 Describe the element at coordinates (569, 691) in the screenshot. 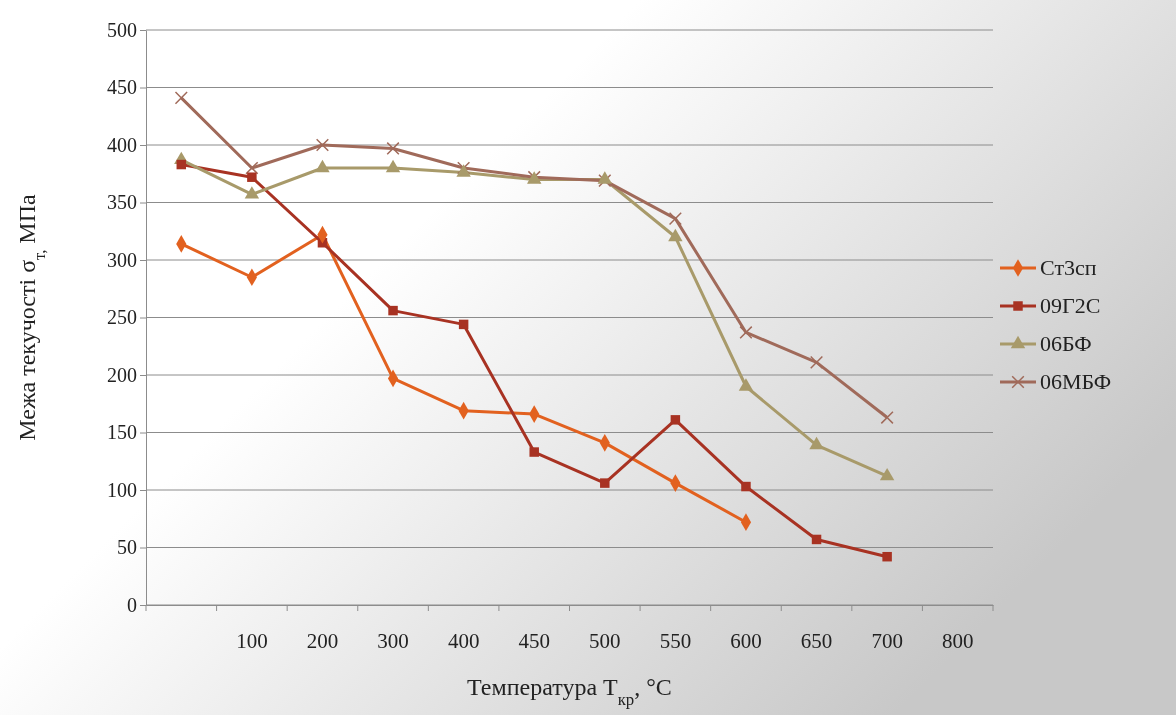

I see `x-axis-title: Температура T$_{кр}$, °C` at that location.